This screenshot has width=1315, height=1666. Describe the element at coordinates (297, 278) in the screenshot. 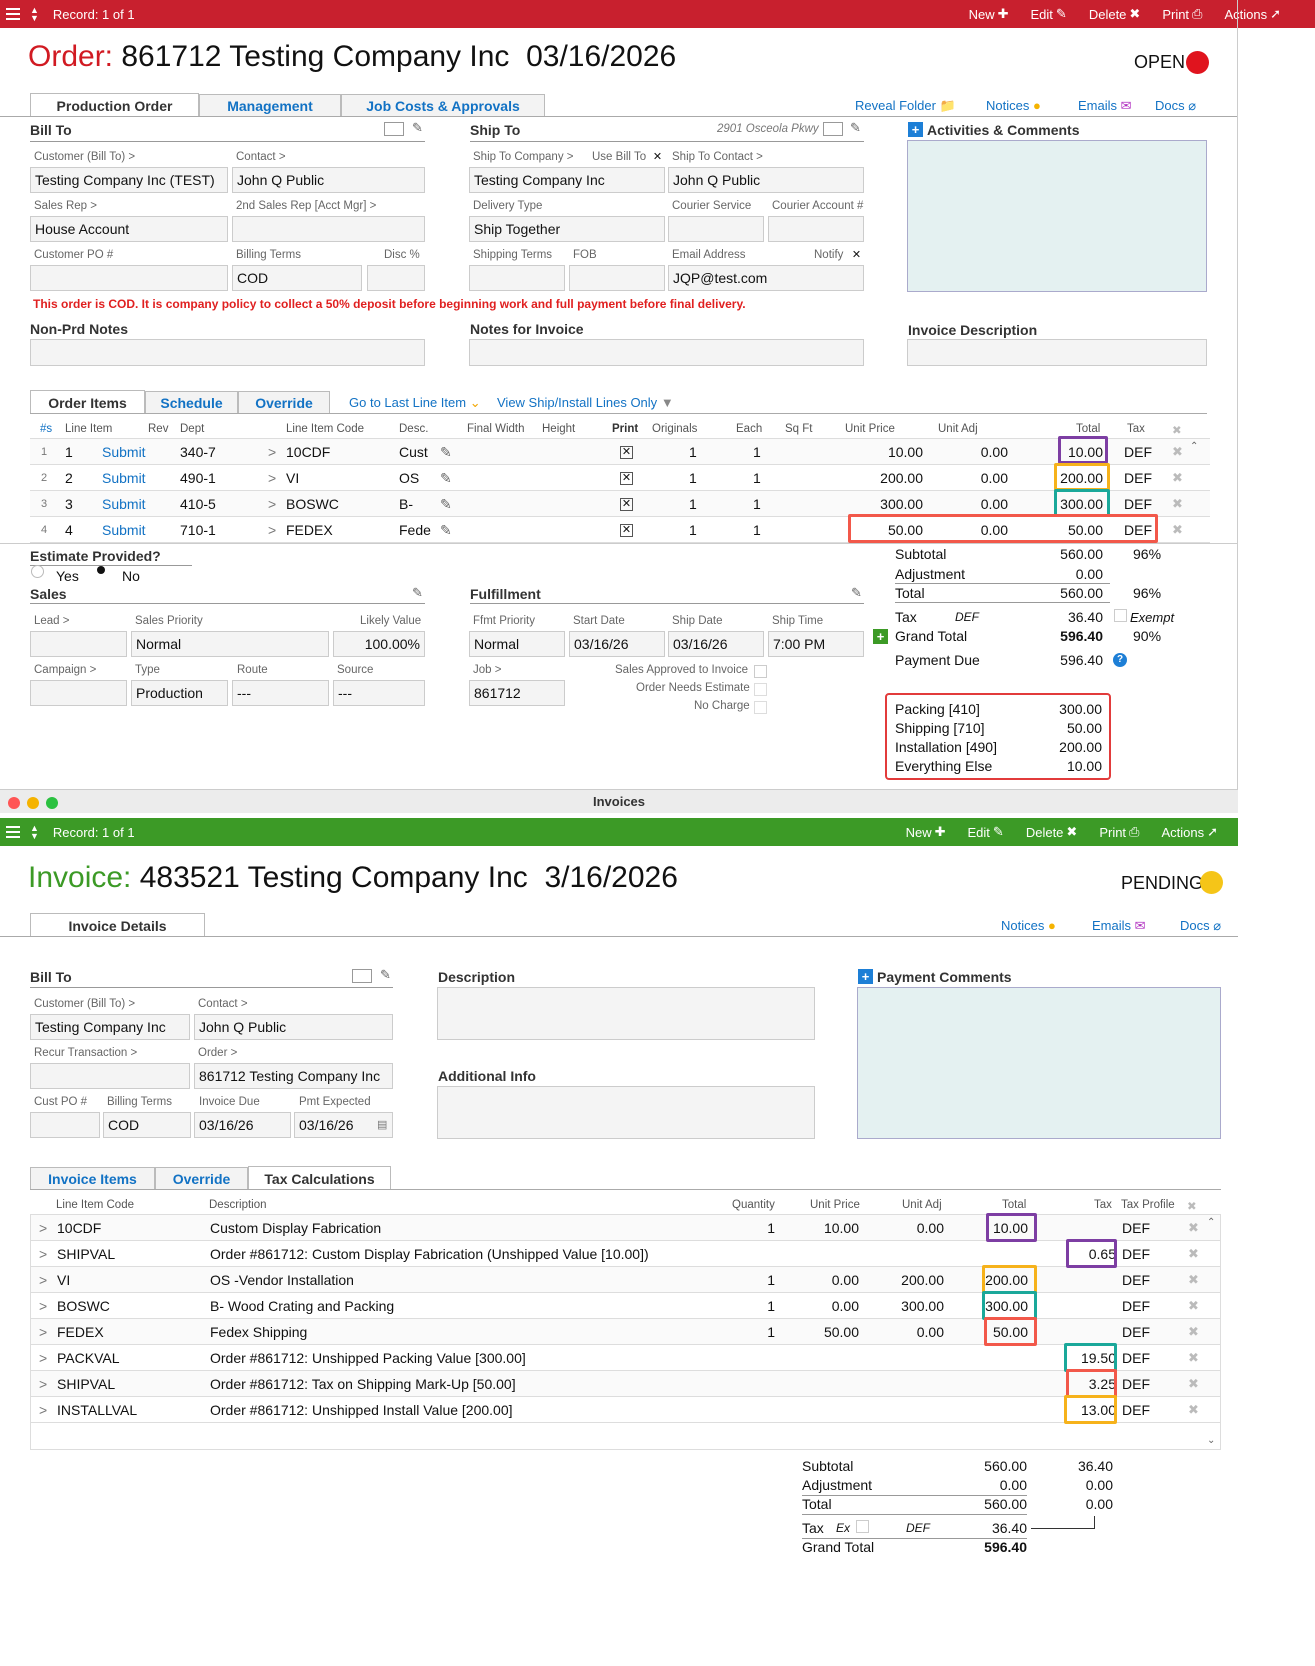

I see `billing-terms-field: COD` at that location.